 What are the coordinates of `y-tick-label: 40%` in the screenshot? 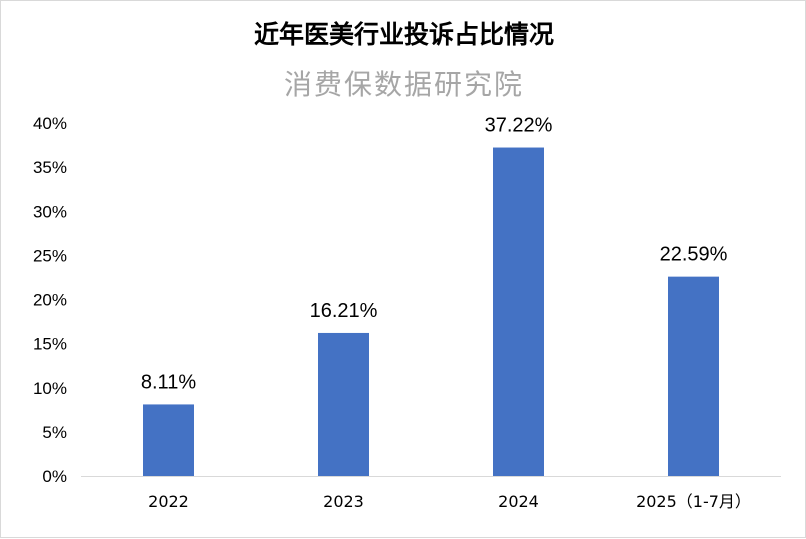 It's located at (50, 123).